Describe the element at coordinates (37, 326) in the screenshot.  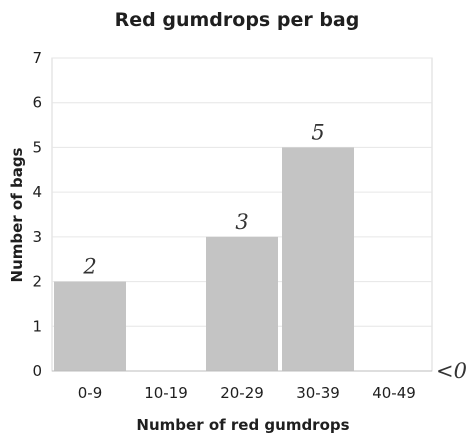
I see `y-tick-label-1: 1` at that location.